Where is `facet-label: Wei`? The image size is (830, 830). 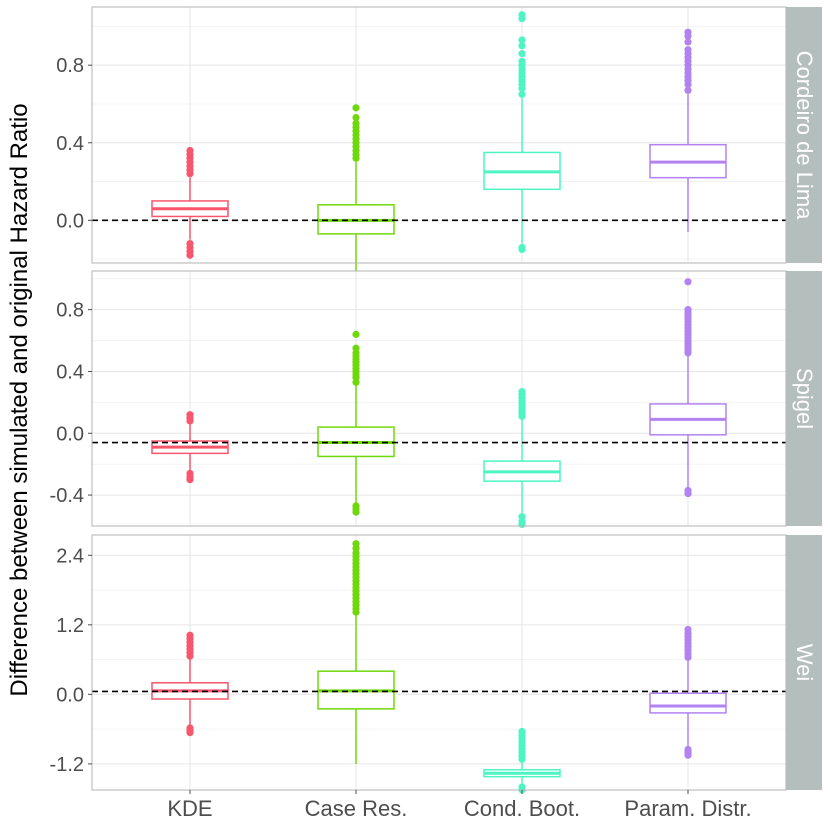 facet-label: Wei is located at coordinates (804, 663).